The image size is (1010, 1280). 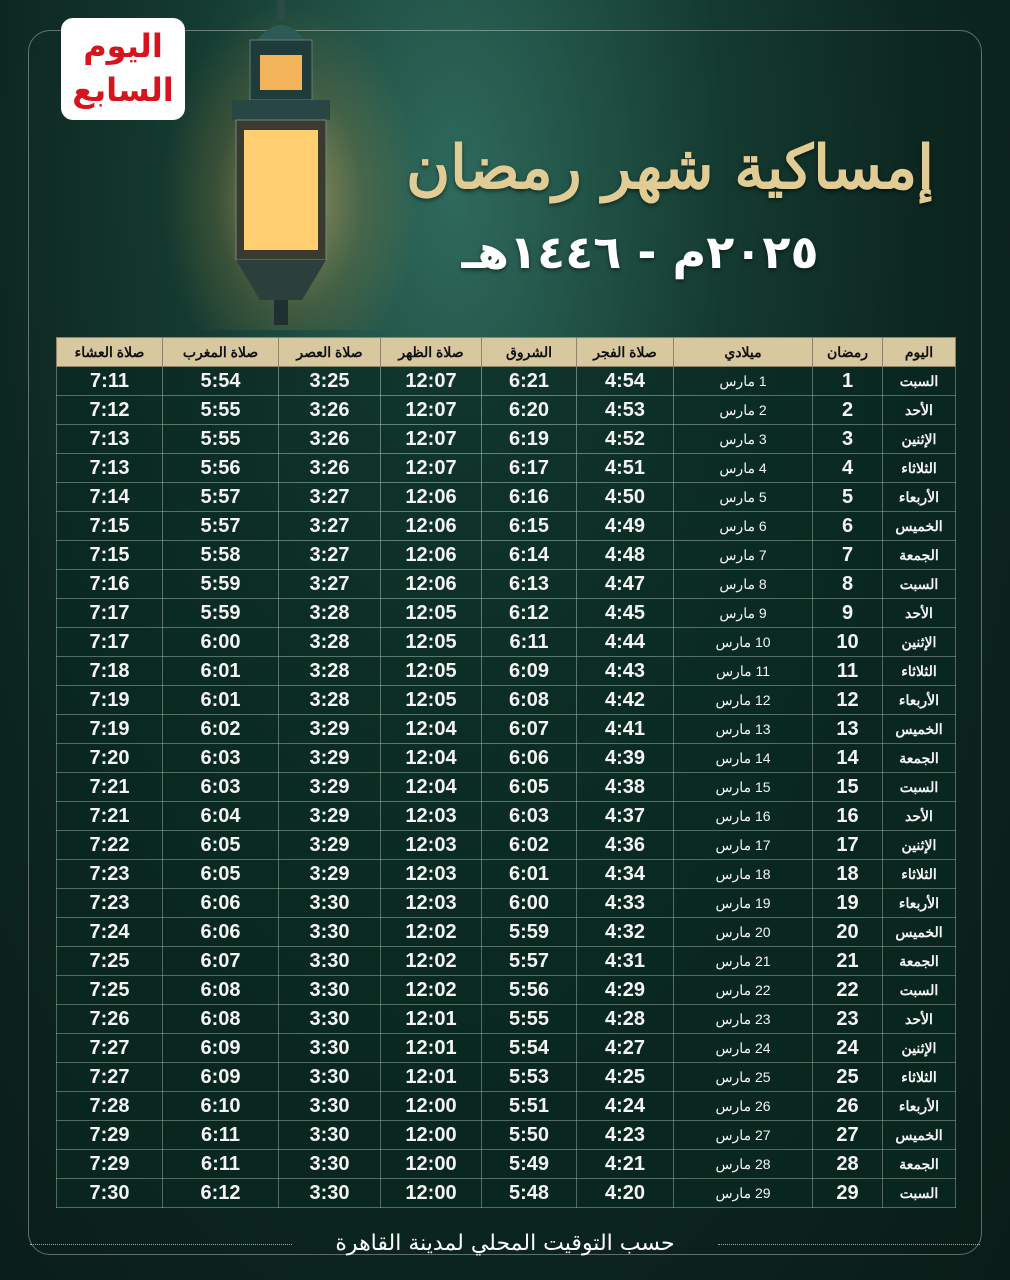 What do you see at coordinates (625, 439) in the screenshot?
I see `fajr-time: 4:52` at bounding box center [625, 439].